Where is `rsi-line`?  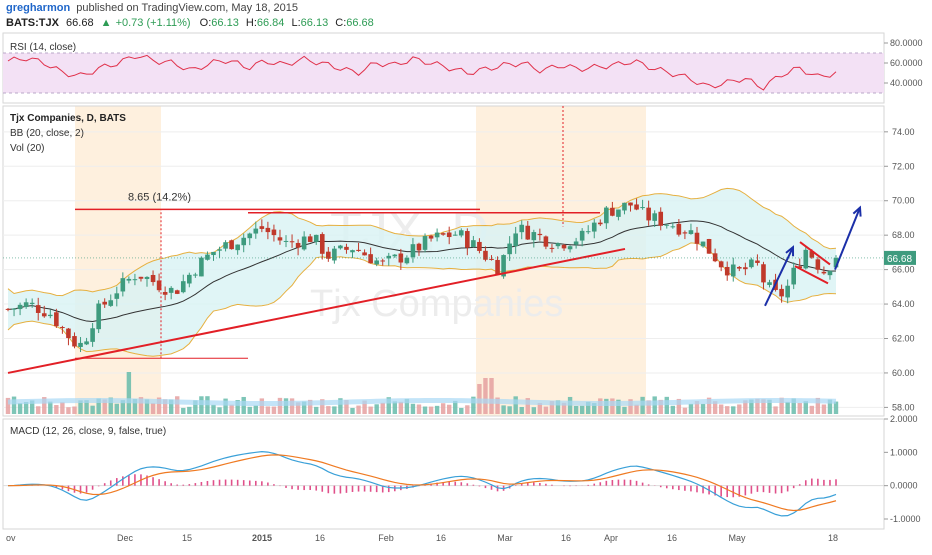 rsi-line is located at coordinates (422, 72).